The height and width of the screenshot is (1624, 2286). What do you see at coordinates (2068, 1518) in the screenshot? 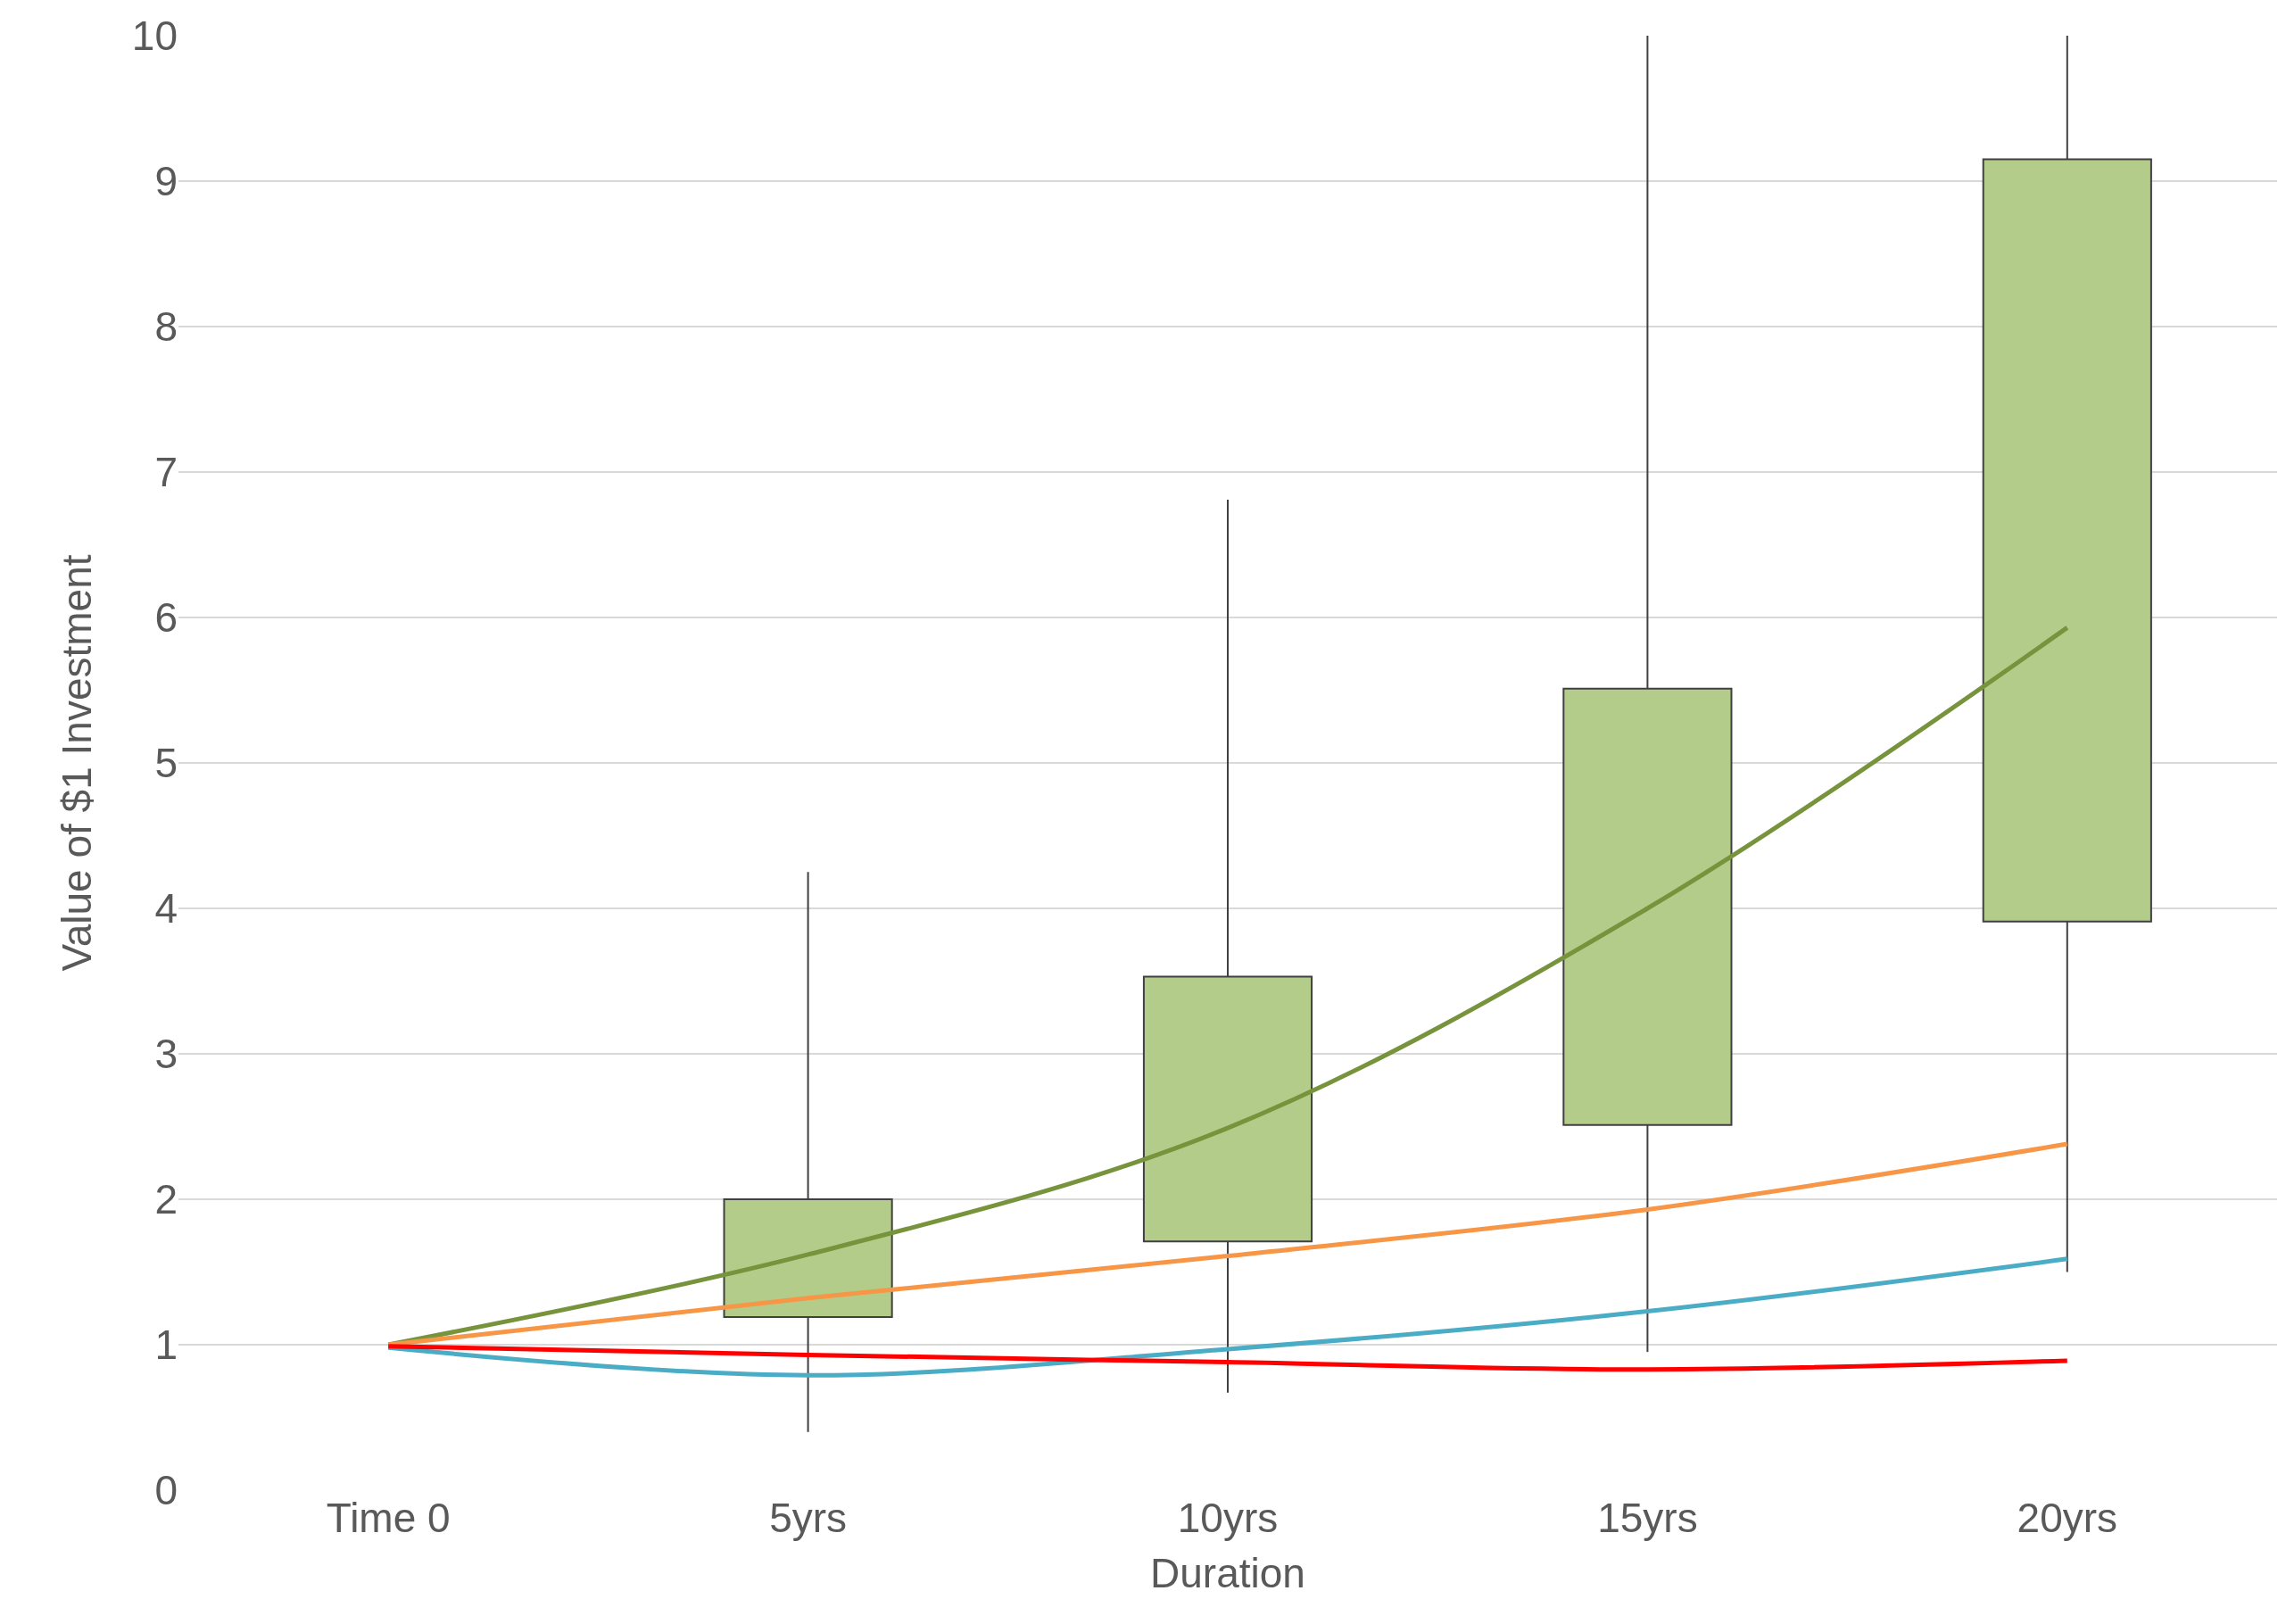
I see `x-tick-label: 20yrs` at bounding box center [2068, 1518].